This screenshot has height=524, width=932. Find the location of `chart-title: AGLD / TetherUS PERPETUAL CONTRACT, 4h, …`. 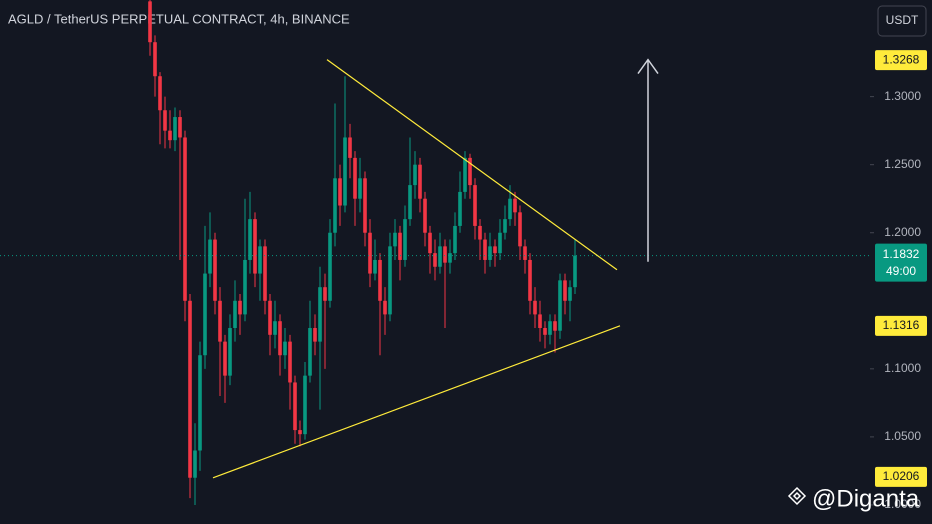

chart-title: AGLD / TetherUS PERPETUAL CONTRACT, 4h, … is located at coordinates (179, 18).